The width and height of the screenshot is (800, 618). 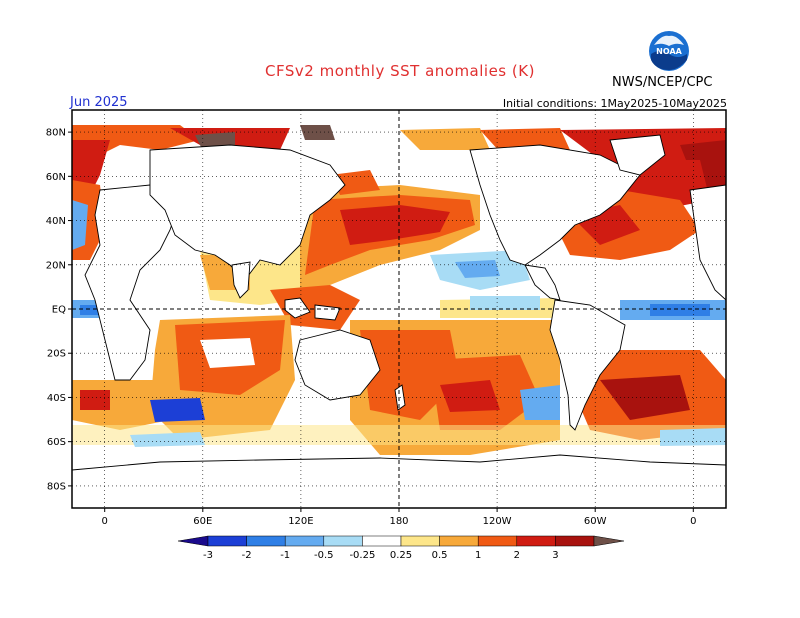 I want to click on y-tick-label: 80S, so click(x=56, y=486).